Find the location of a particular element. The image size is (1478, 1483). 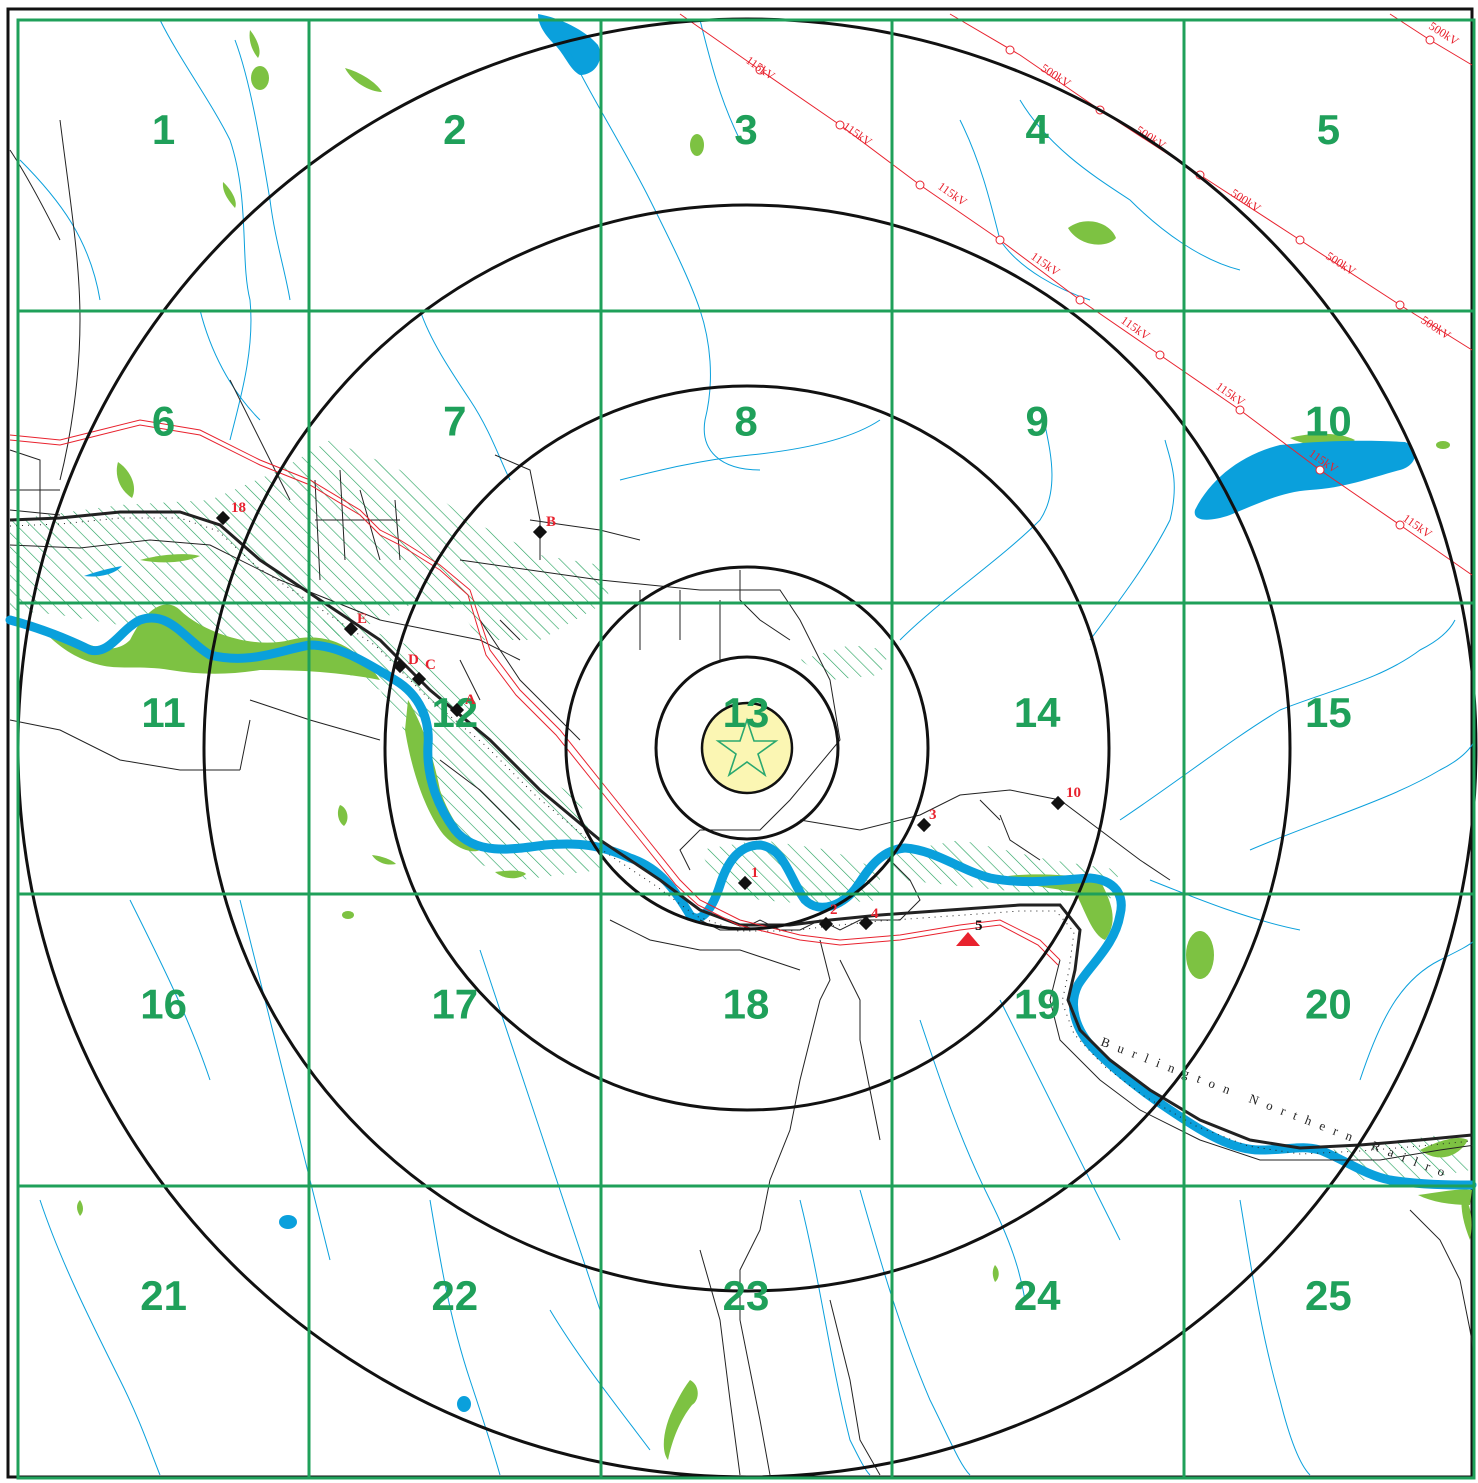

marker-label: C is located at coordinates (430, 665).